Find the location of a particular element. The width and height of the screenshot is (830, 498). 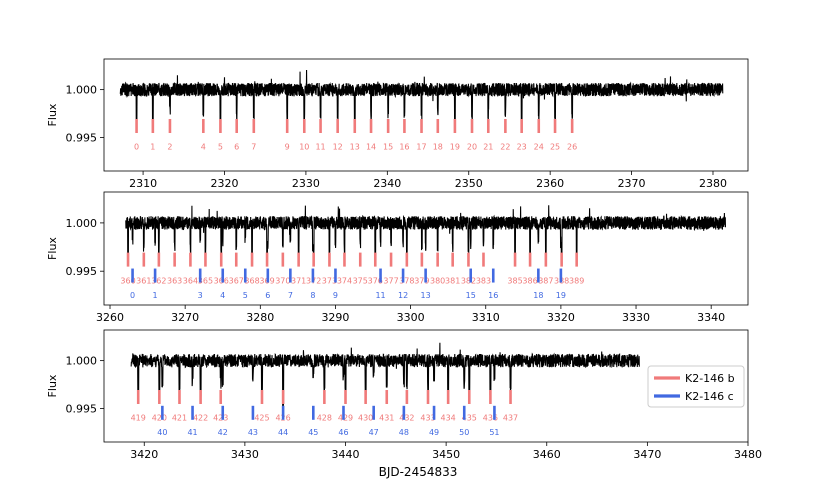

transit-label-b: 389 is located at coordinates (576, 280).